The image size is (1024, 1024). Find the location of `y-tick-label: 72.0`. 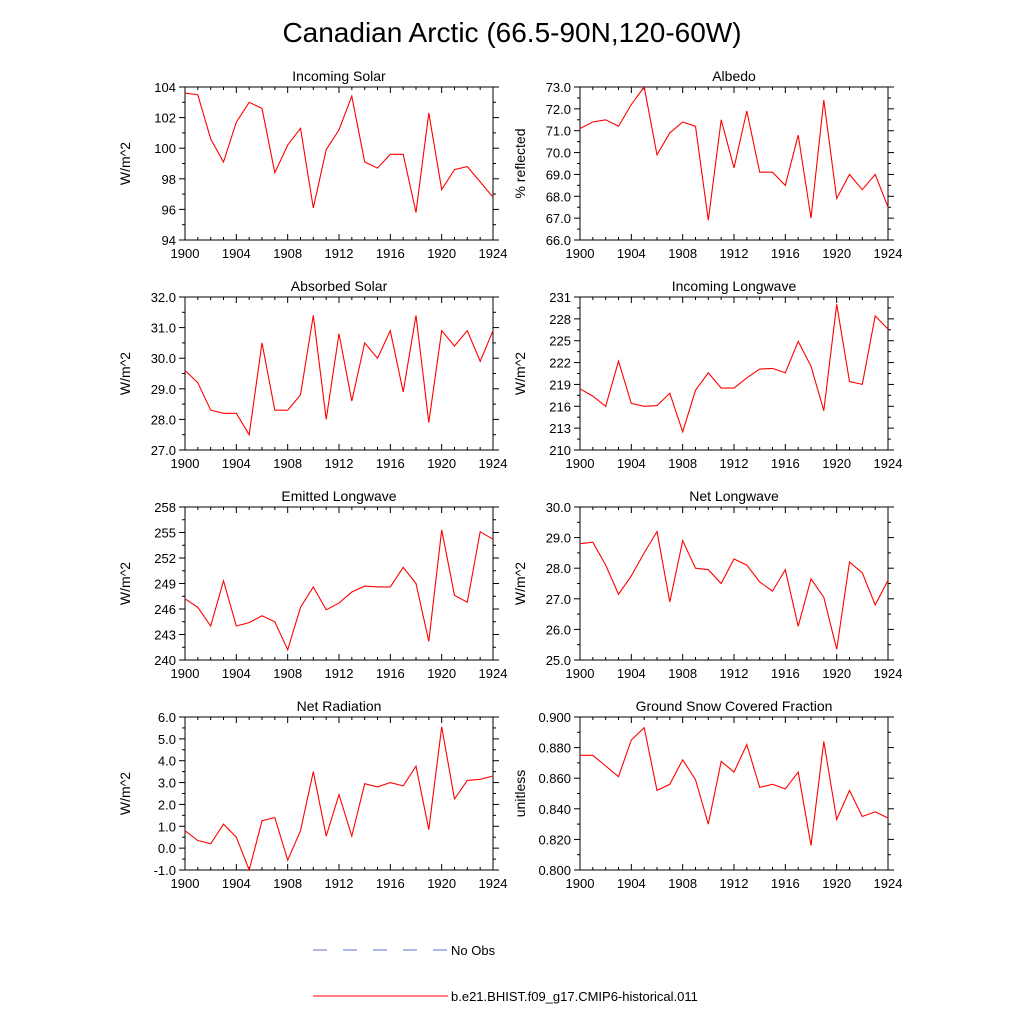

y-tick-label: 72.0 is located at coordinates (558, 109).